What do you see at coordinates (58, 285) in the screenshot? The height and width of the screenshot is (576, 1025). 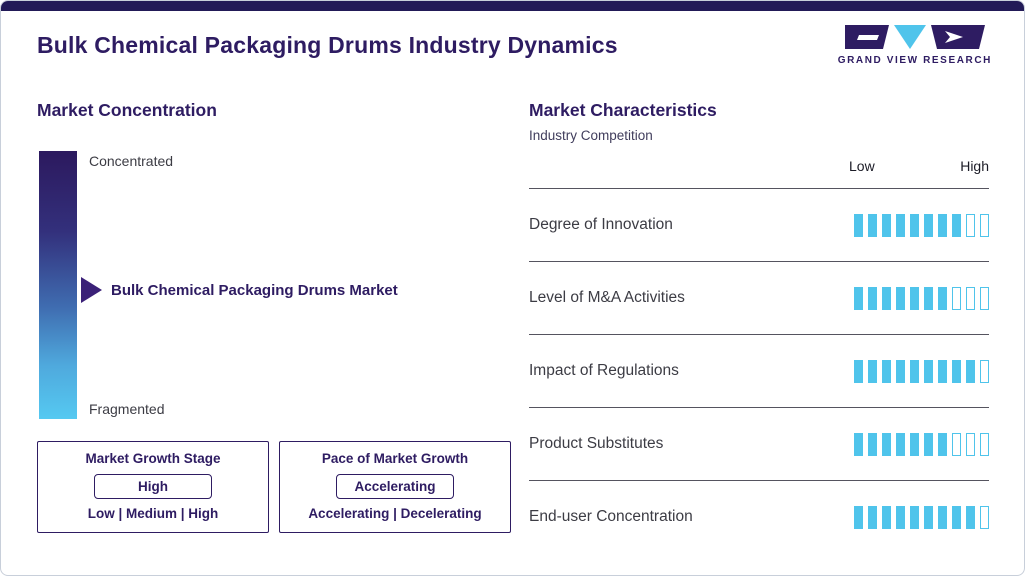 I see `concentration-gradient-bar` at bounding box center [58, 285].